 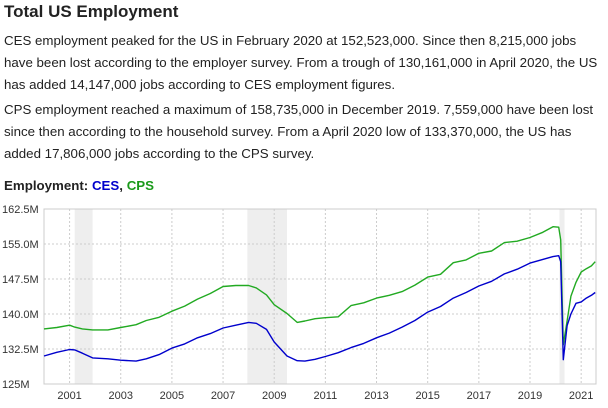 I want to click on y-tick-label-0: 125M, so click(x=16, y=385).